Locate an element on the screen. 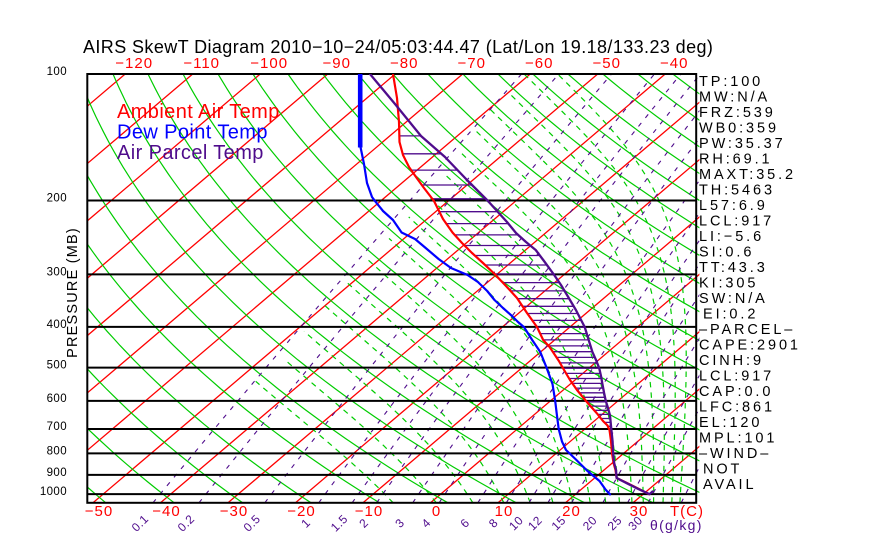 The height and width of the screenshot is (560, 870). svg-text: L57:6.9 is located at coordinates (733, 206).